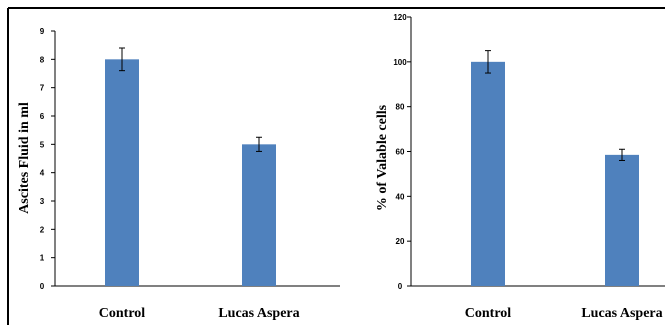 The height and width of the screenshot is (325, 665). Describe the element at coordinates (400, 196) in the screenshot. I see `y-tick-label: 40` at that location.